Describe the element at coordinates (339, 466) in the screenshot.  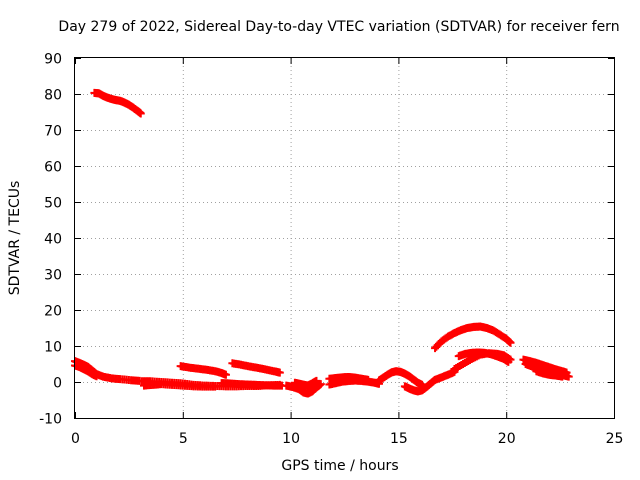
I see `x-axis-title: GPS time / hours` at that location.